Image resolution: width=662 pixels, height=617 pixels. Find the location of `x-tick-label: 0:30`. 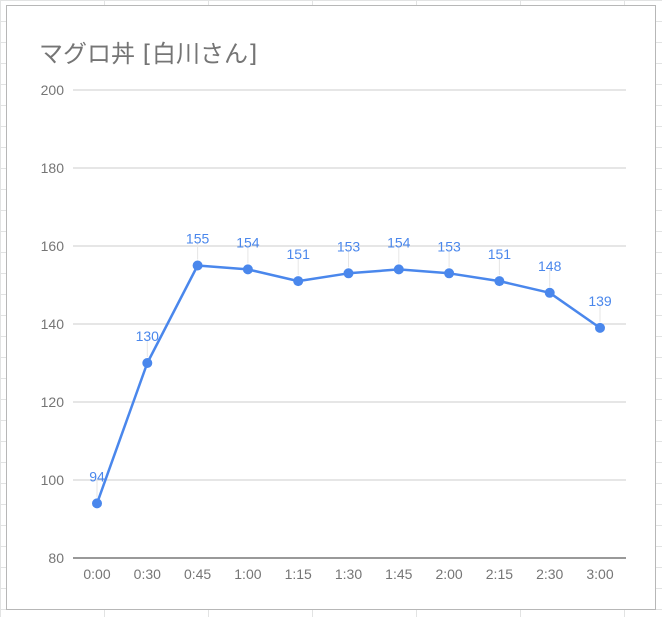

x-tick-label: 0:30 is located at coordinates (147, 574).